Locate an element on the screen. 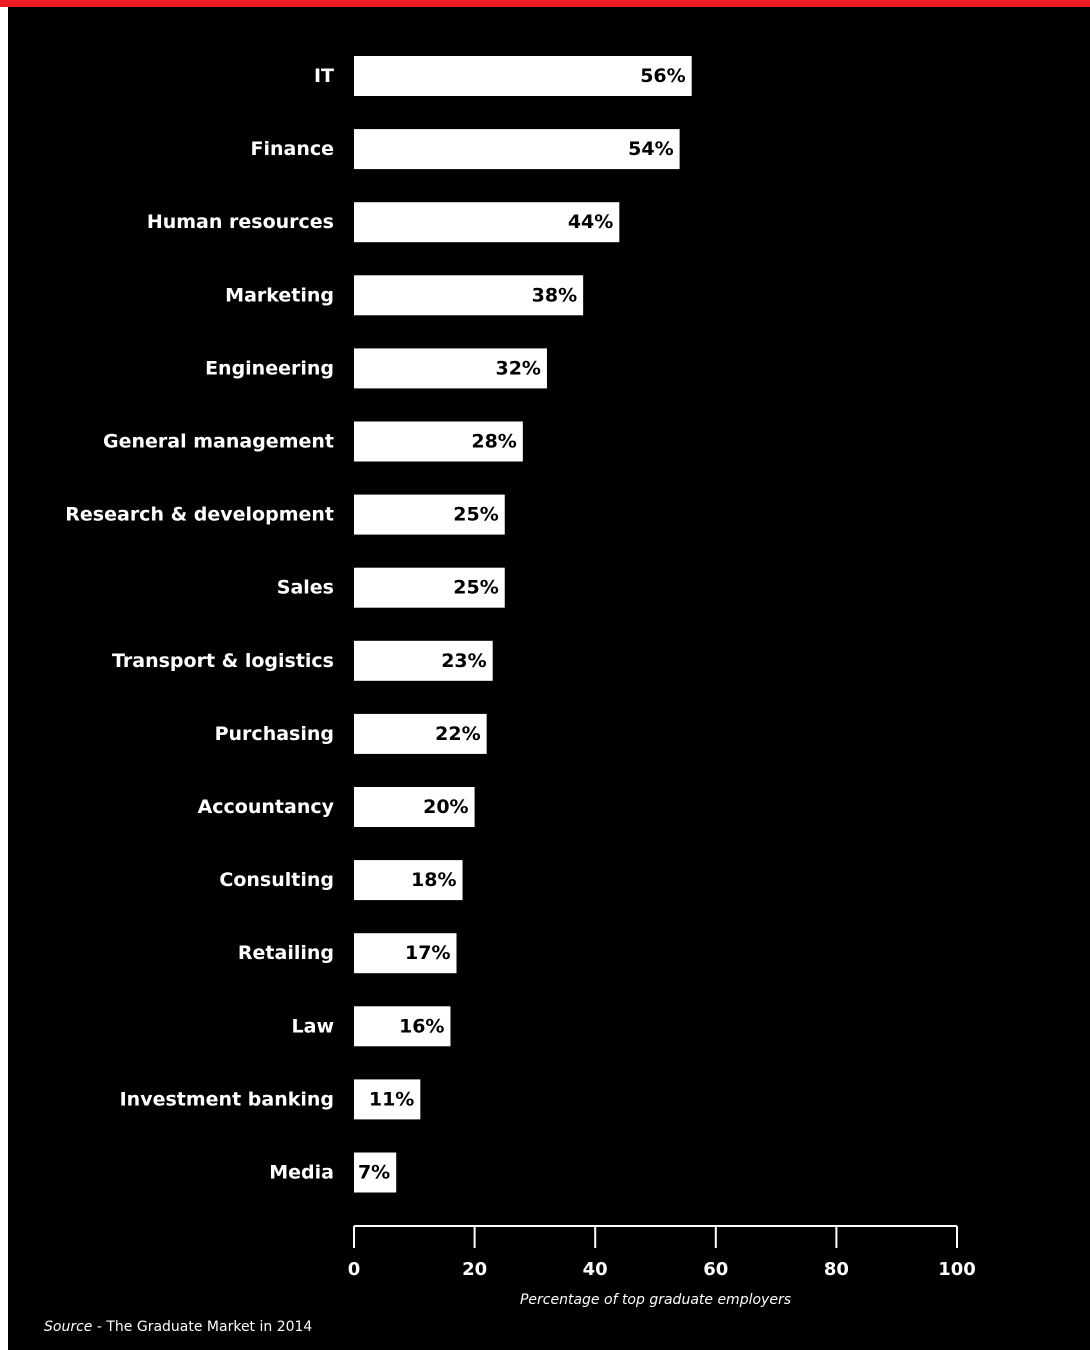 Image resolution: width=1090 pixels, height=1350 pixels. bar-value-label: 18% is located at coordinates (433, 880).